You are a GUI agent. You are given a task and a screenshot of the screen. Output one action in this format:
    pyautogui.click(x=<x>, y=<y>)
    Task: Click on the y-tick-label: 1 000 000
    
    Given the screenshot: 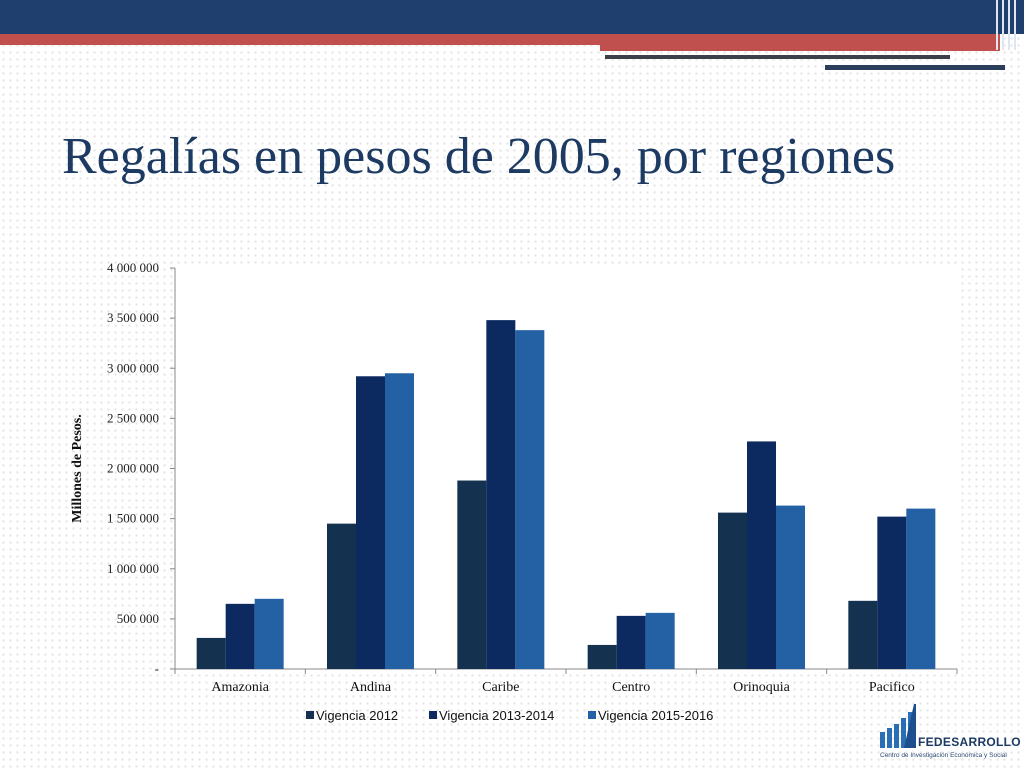 What is the action you would take?
    pyautogui.click(x=133, y=568)
    